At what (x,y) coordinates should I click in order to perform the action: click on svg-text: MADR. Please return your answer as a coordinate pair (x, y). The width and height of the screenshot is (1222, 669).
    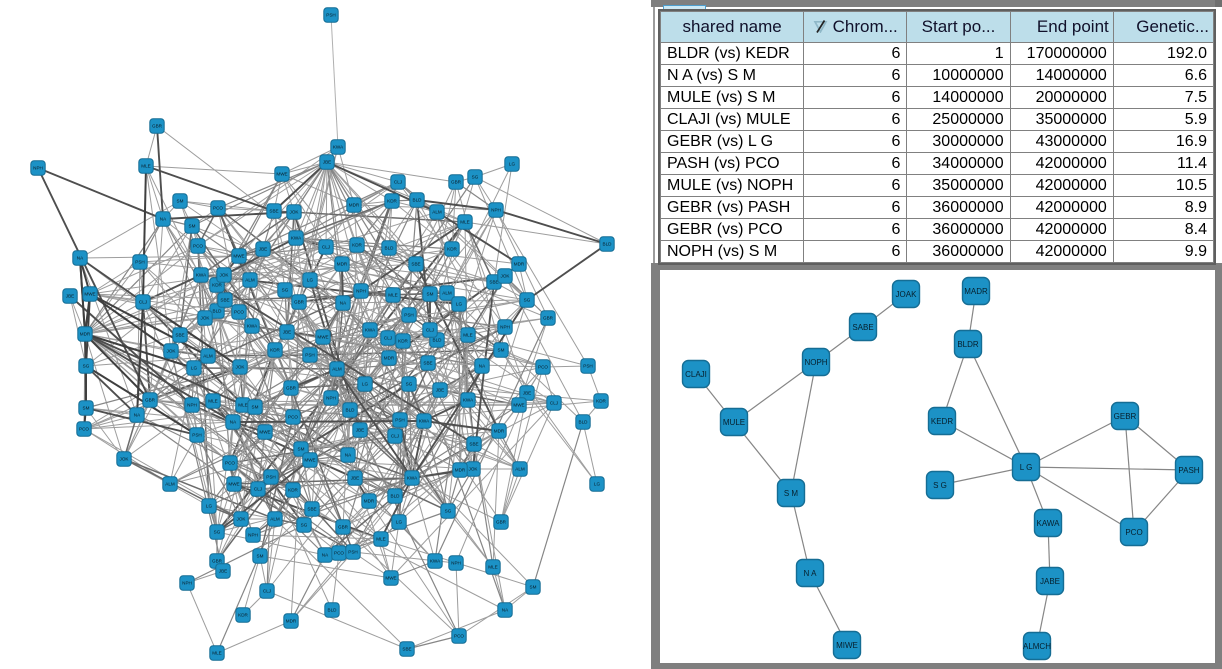
    Looking at the image, I should click on (976, 291).